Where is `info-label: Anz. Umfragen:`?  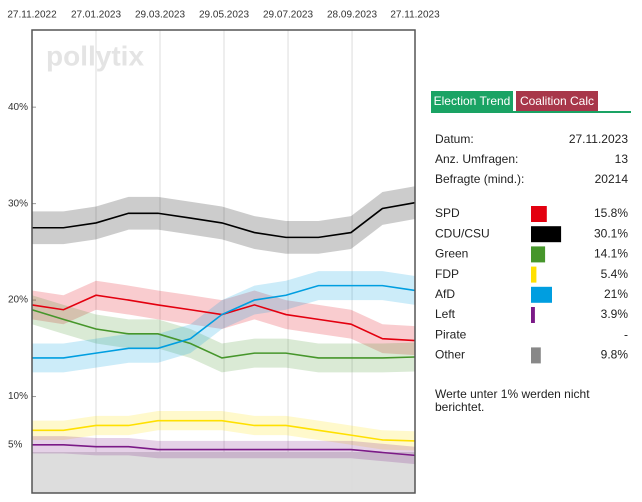 info-label: Anz. Umfragen: is located at coordinates (476, 159).